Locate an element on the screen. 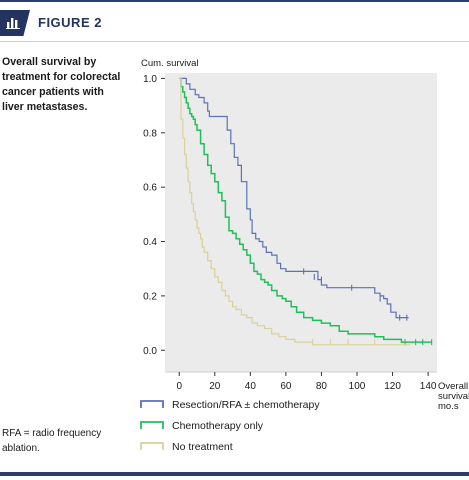 The height and width of the screenshot is (480, 469). x-tick-label: 40 is located at coordinates (251, 386).